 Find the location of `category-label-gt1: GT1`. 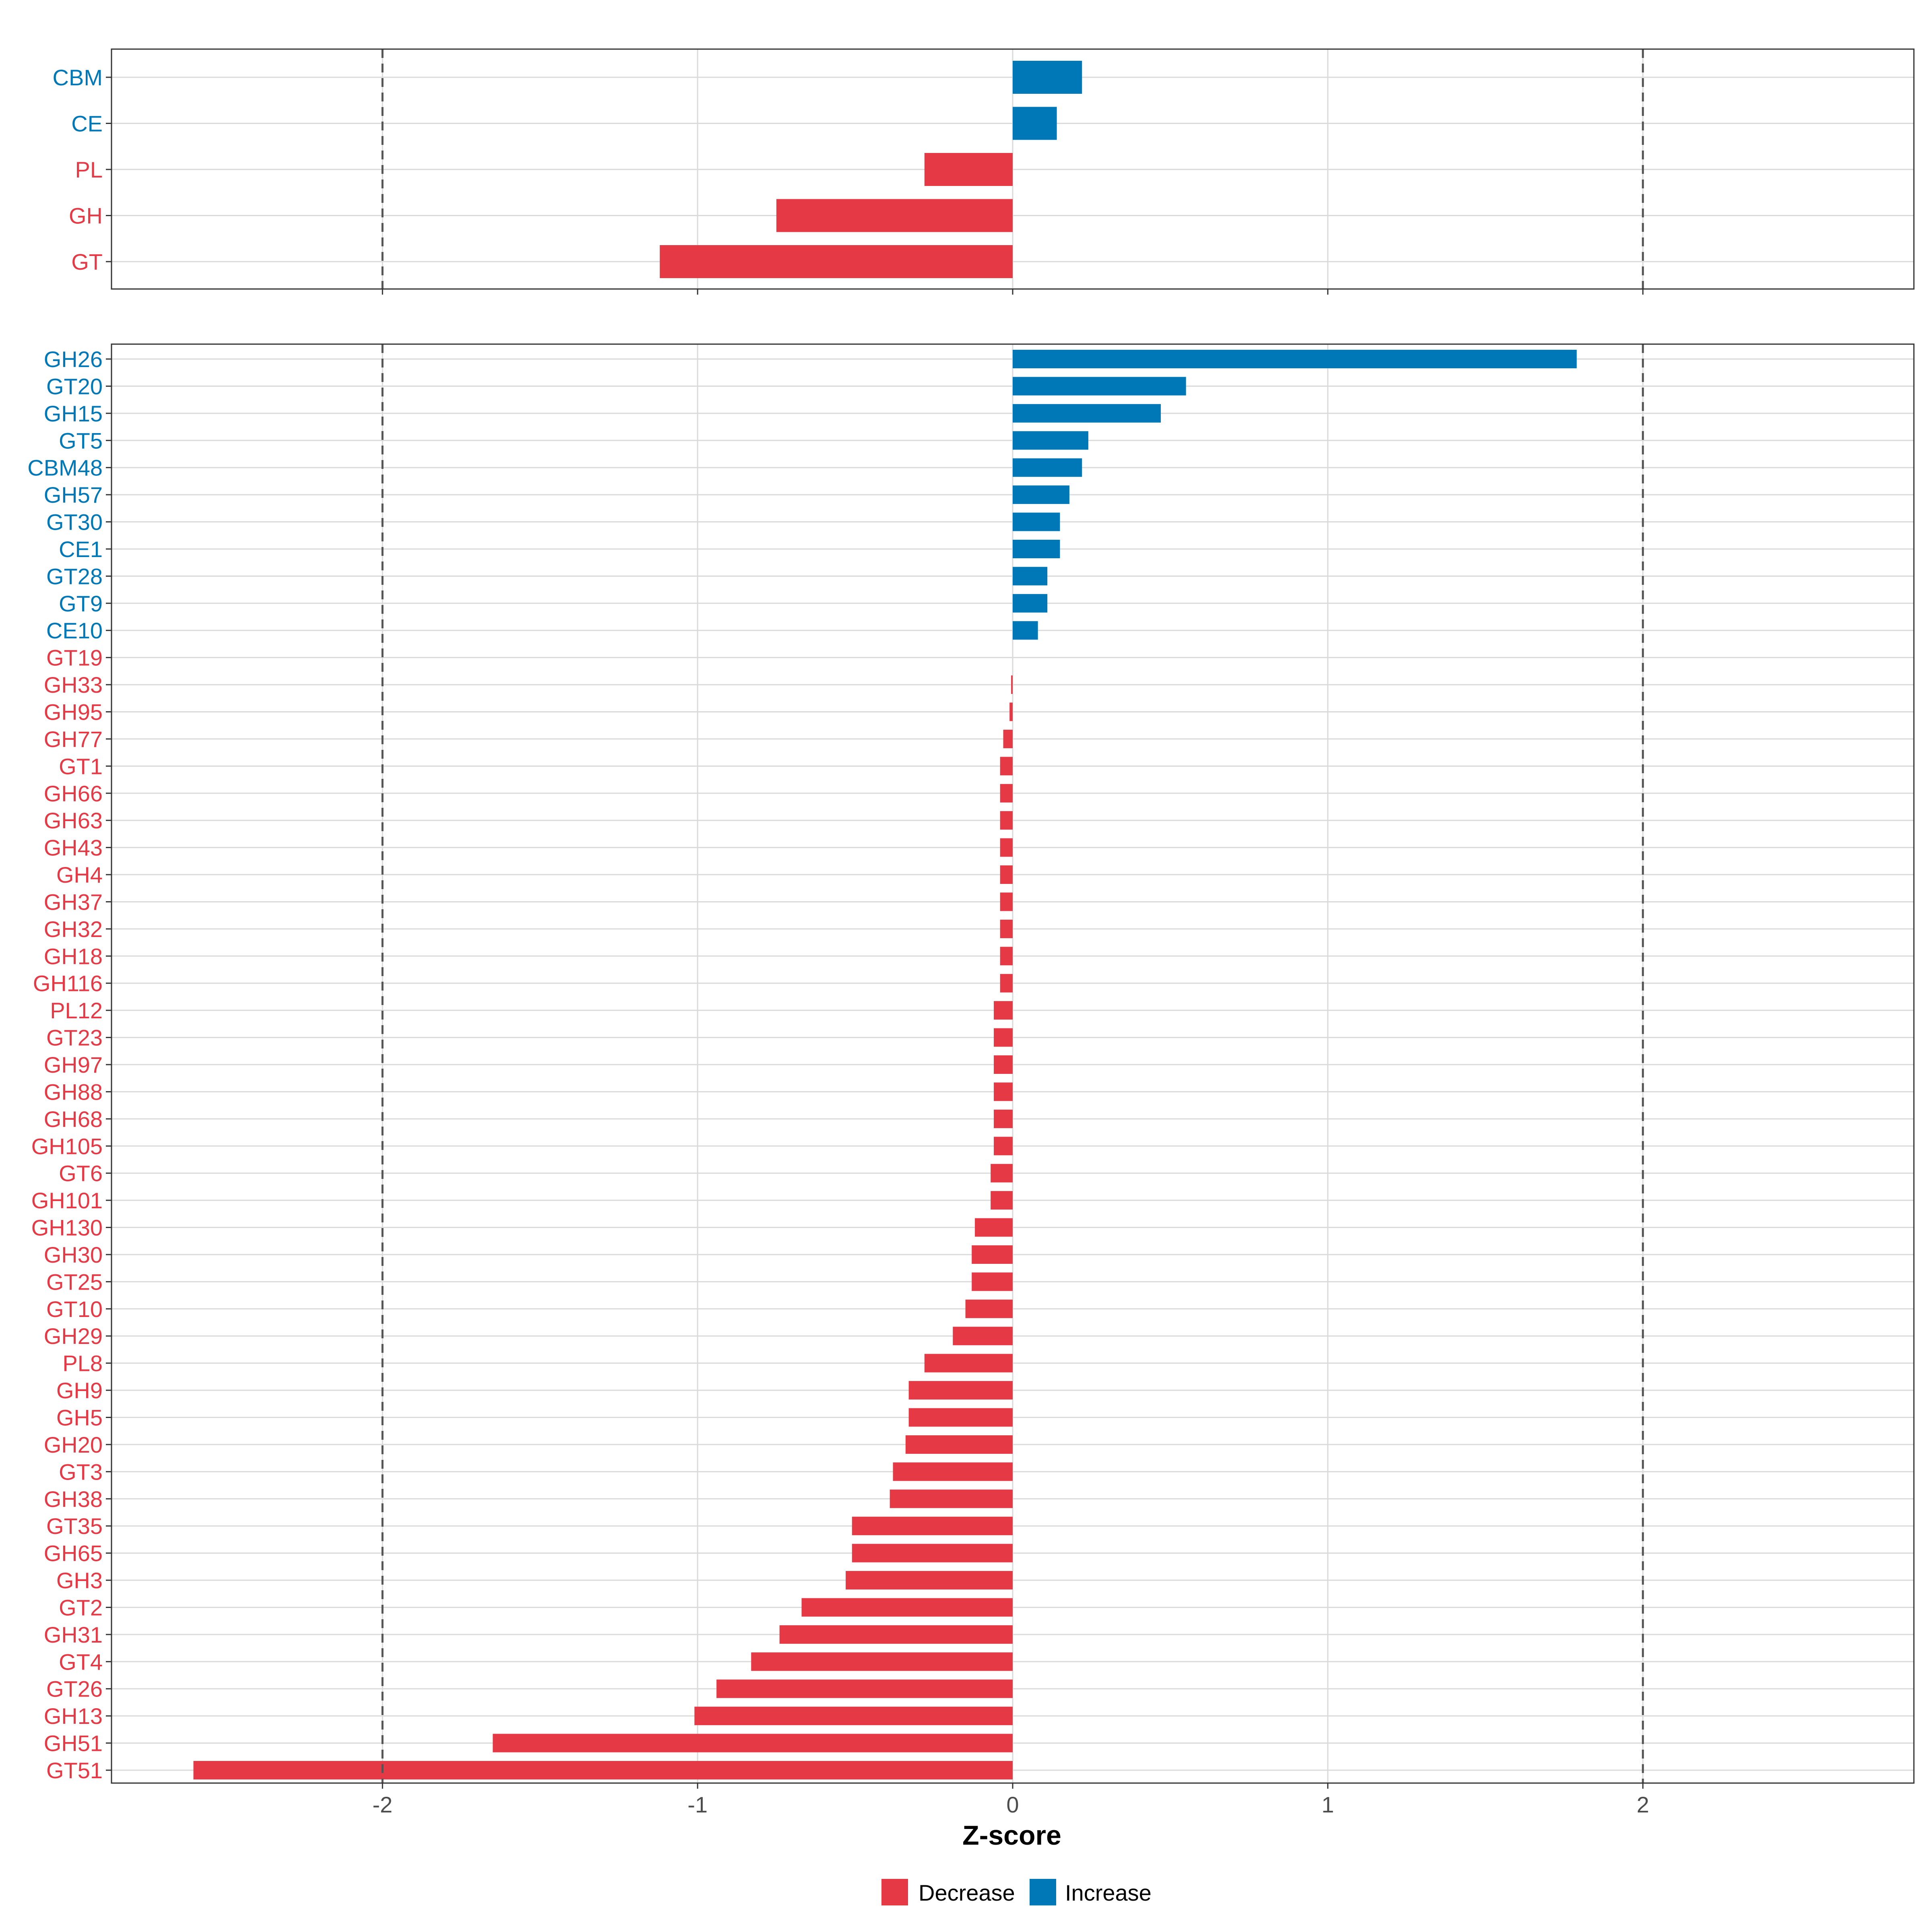

category-label-gt1: GT1 is located at coordinates (81, 766).